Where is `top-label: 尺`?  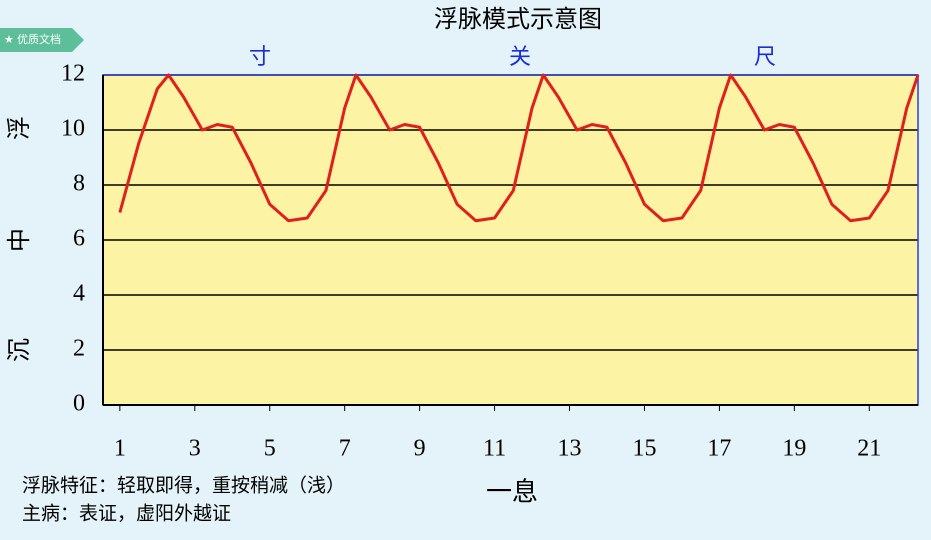 top-label: 尺 is located at coordinates (765, 57).